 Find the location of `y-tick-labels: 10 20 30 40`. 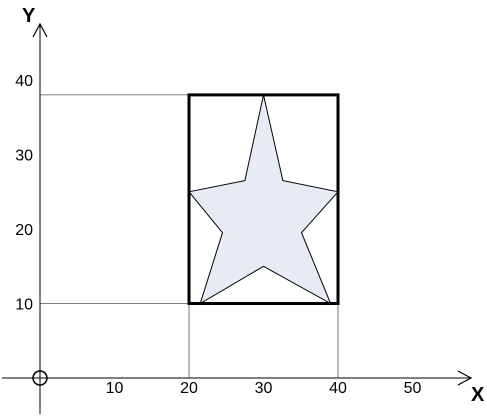

y-tick-labels: 10 20 30 40 is located at coordinates (24, 193).